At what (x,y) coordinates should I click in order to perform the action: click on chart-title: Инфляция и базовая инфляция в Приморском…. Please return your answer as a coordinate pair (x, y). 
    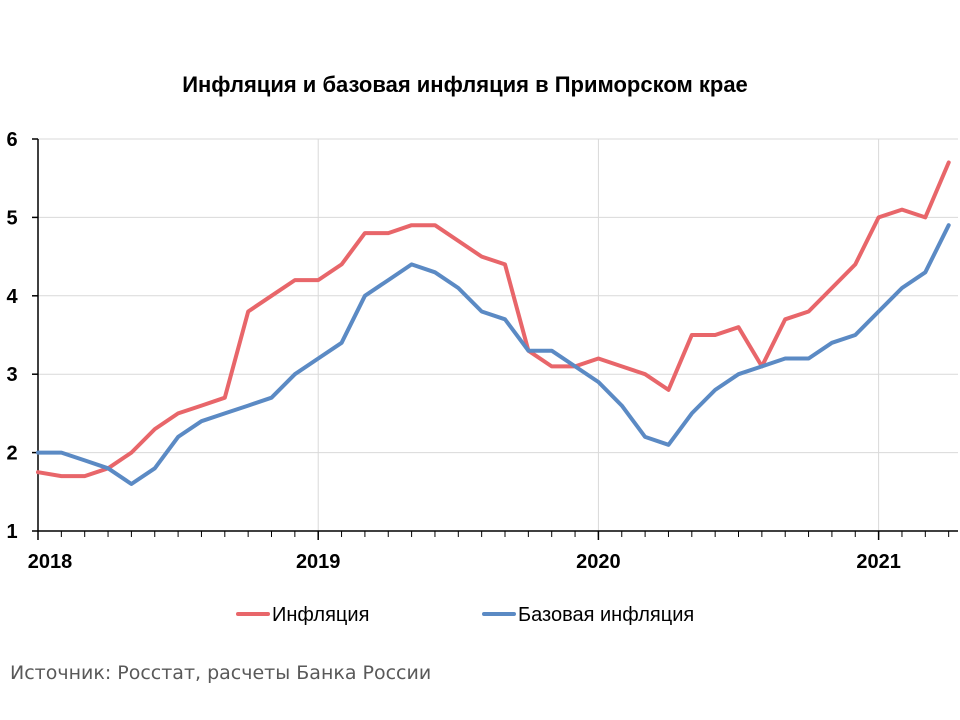
    Looking at the image, I should click on (465, 84).